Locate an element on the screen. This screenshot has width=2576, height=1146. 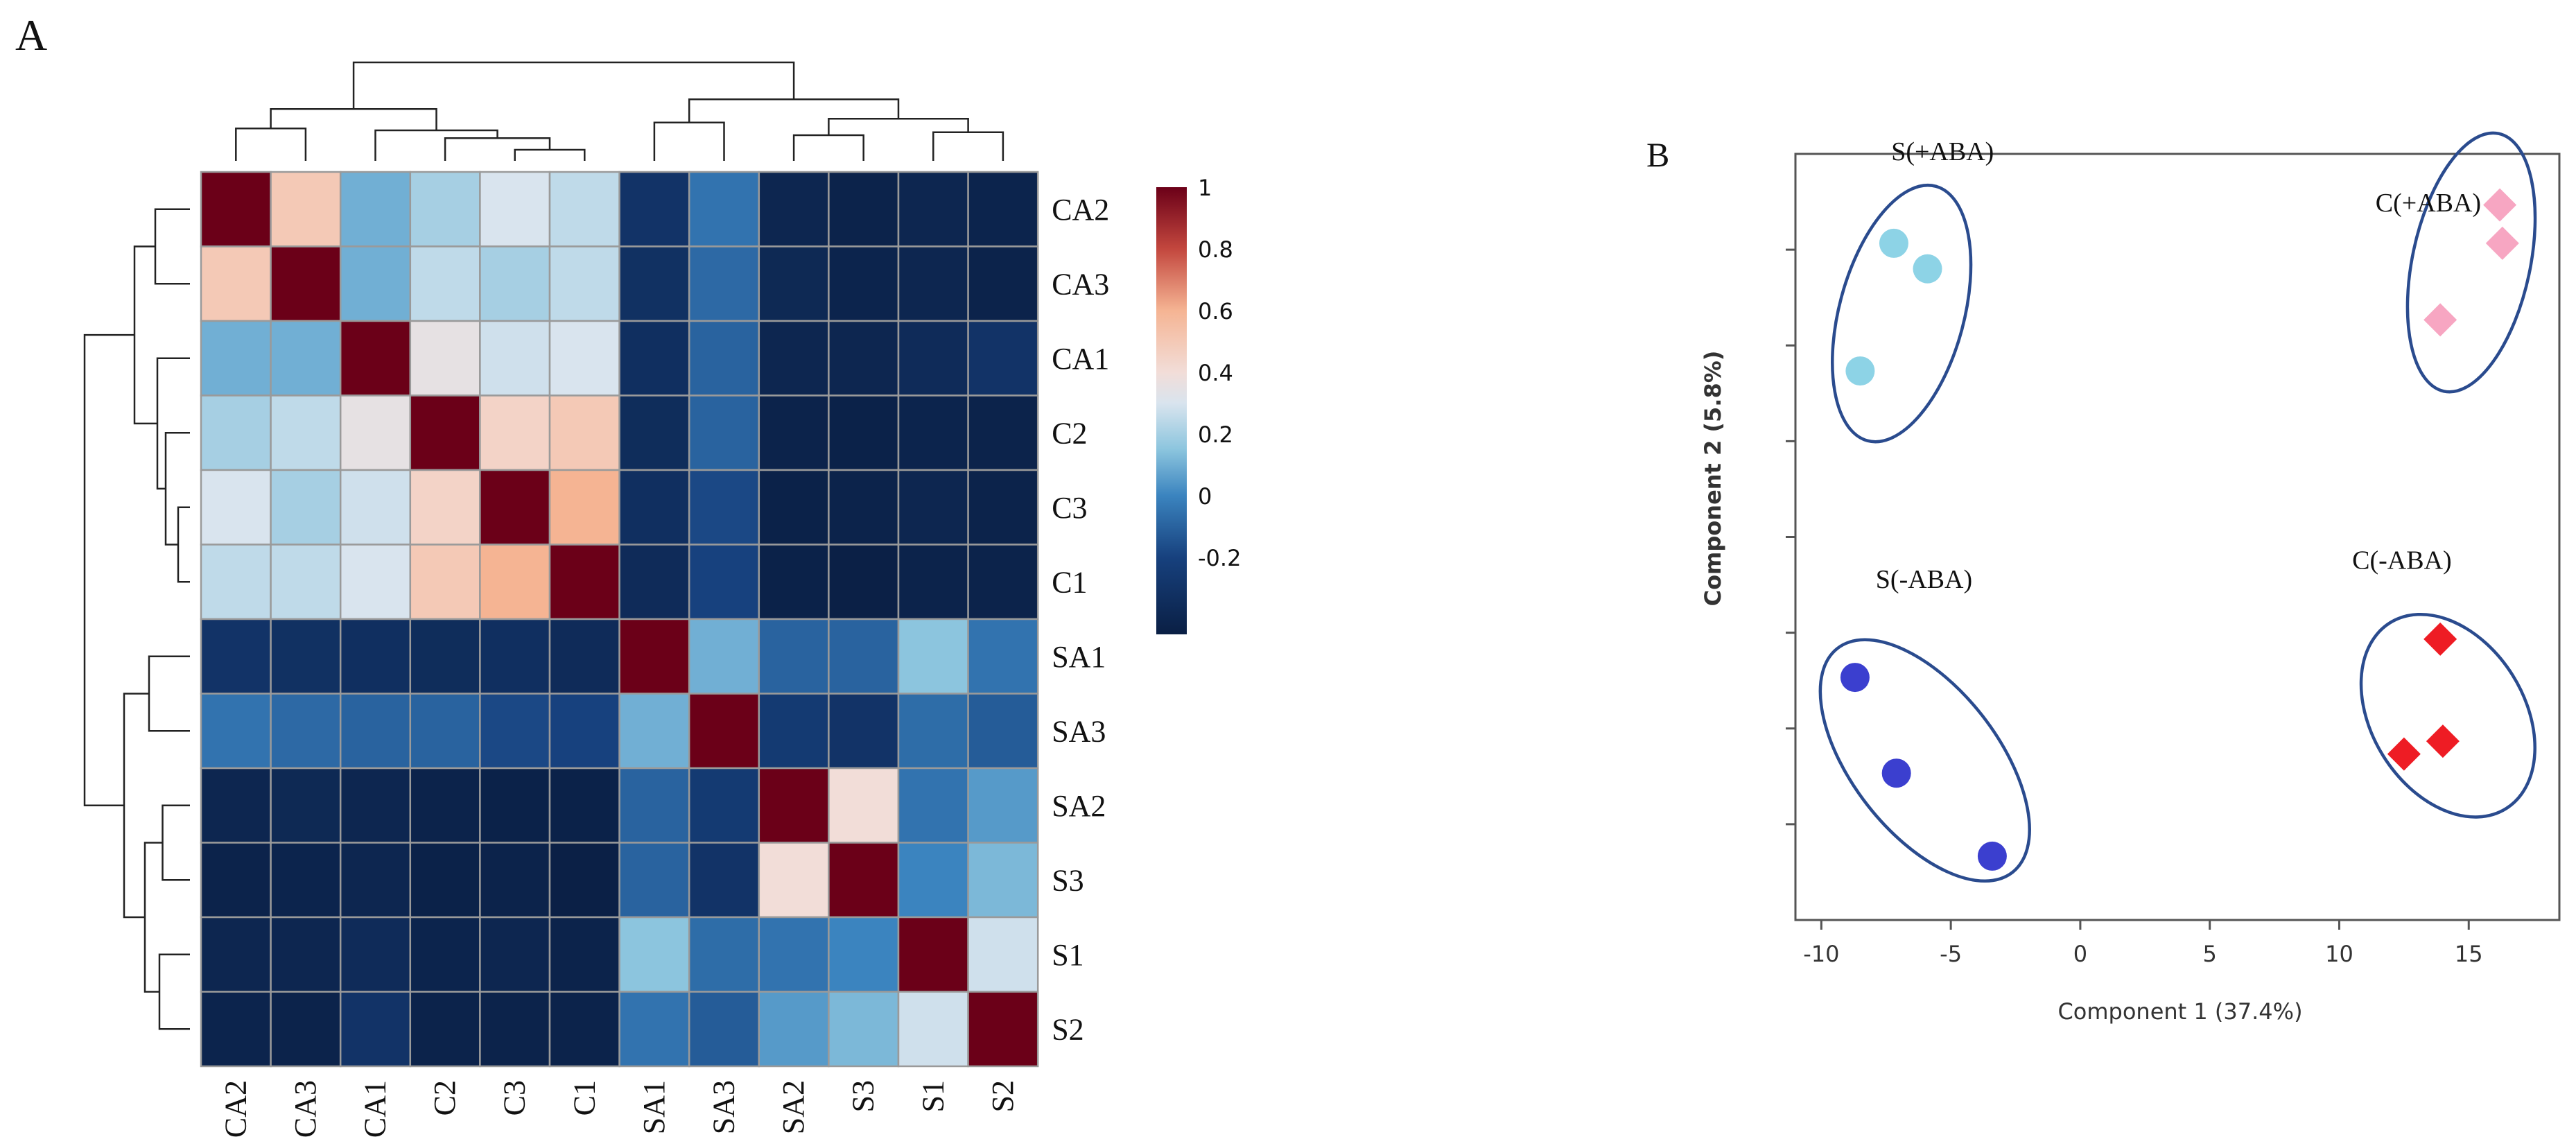
group-label: C(-ABA) is located at coordinates (2402, 560).